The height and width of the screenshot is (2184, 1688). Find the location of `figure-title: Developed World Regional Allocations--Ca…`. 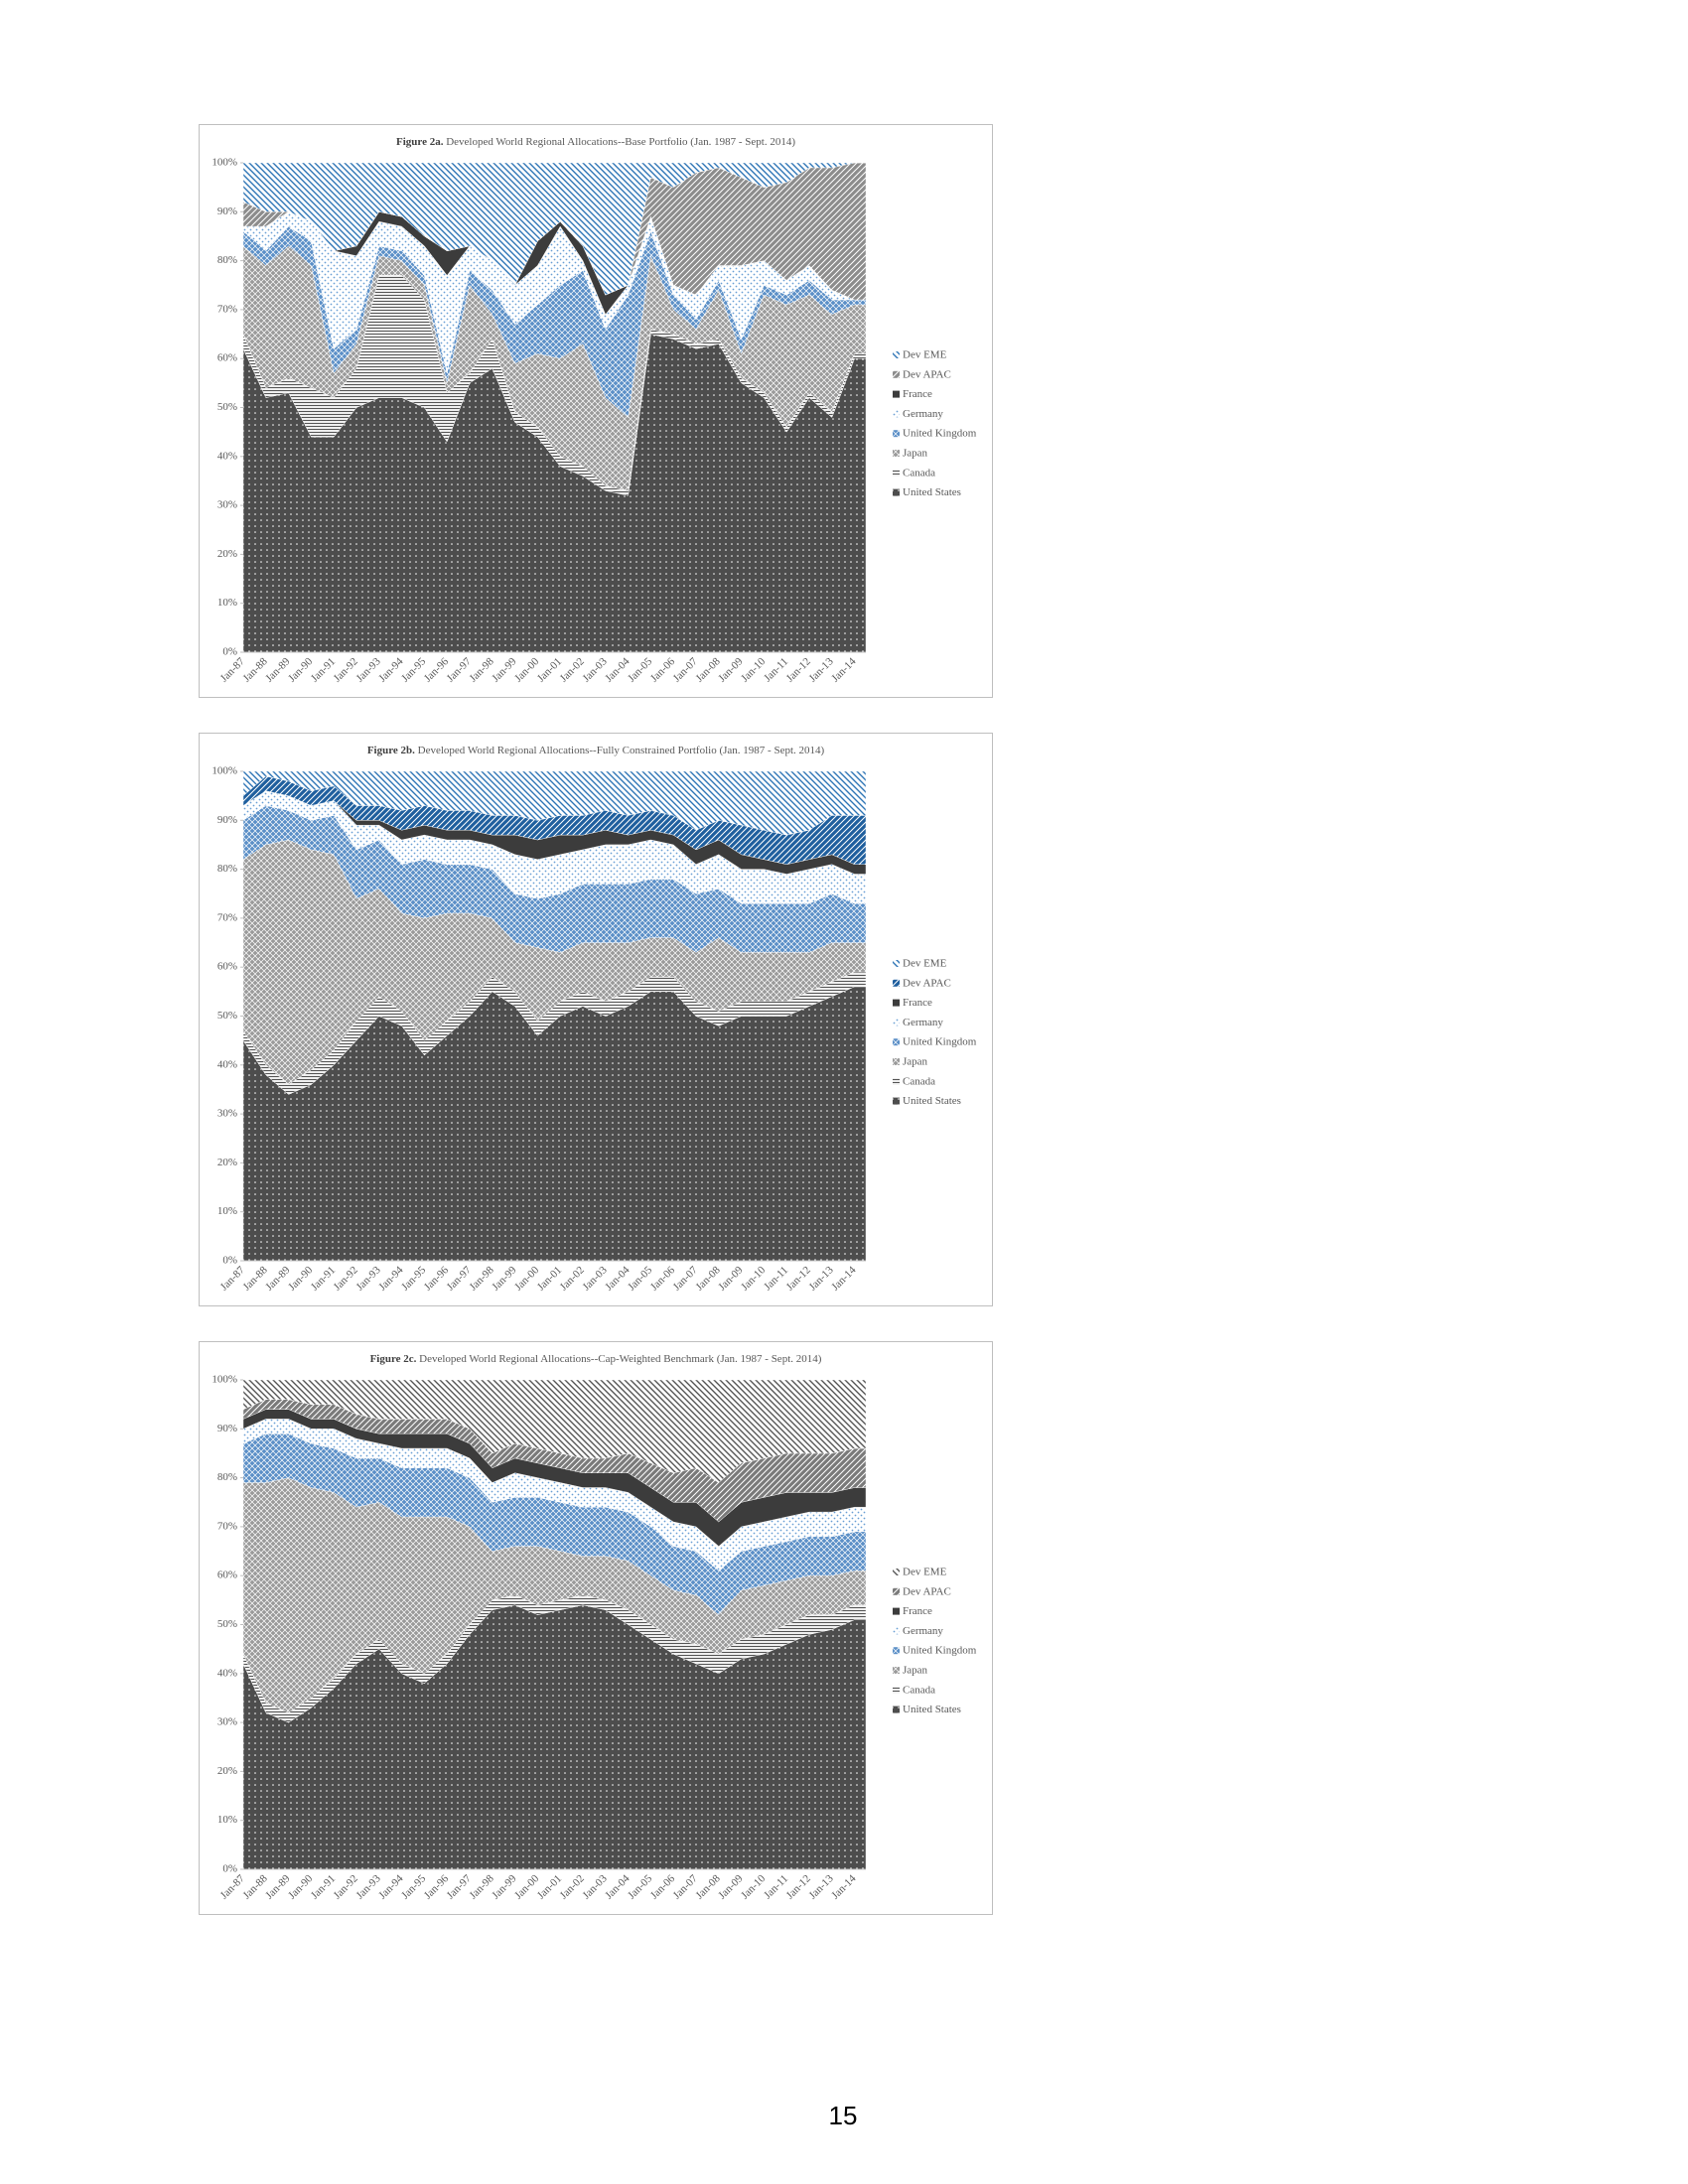

figure-title: Developed World Regional Allocations--Ca… is located at coordinates (620, 1359).